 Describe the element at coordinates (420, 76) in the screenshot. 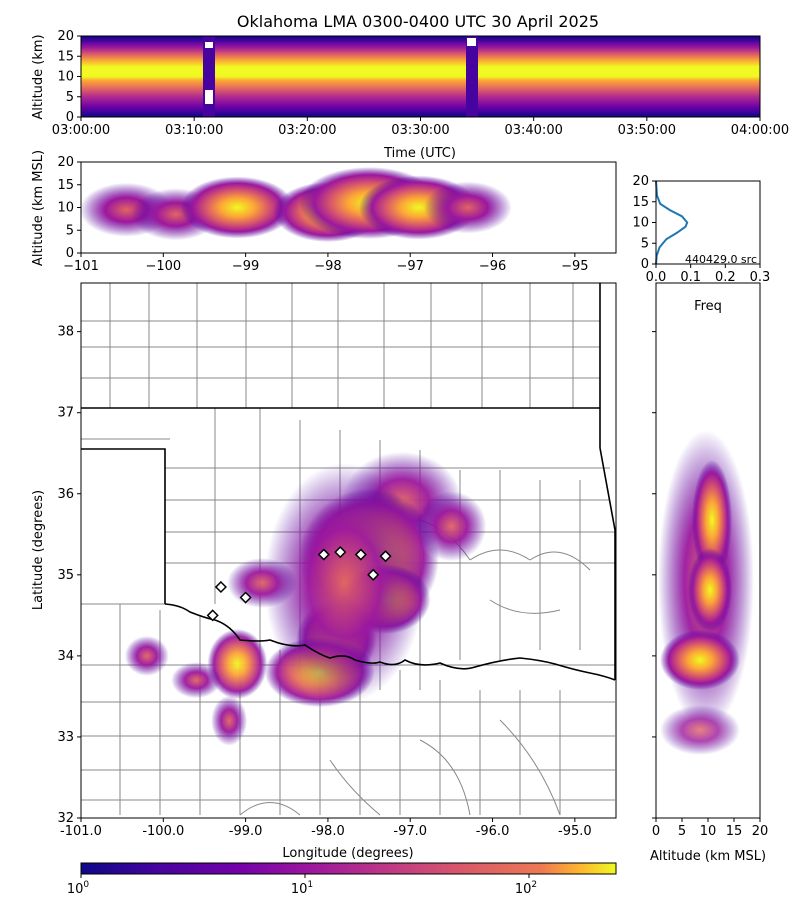

I see `time-height-band` at that location.